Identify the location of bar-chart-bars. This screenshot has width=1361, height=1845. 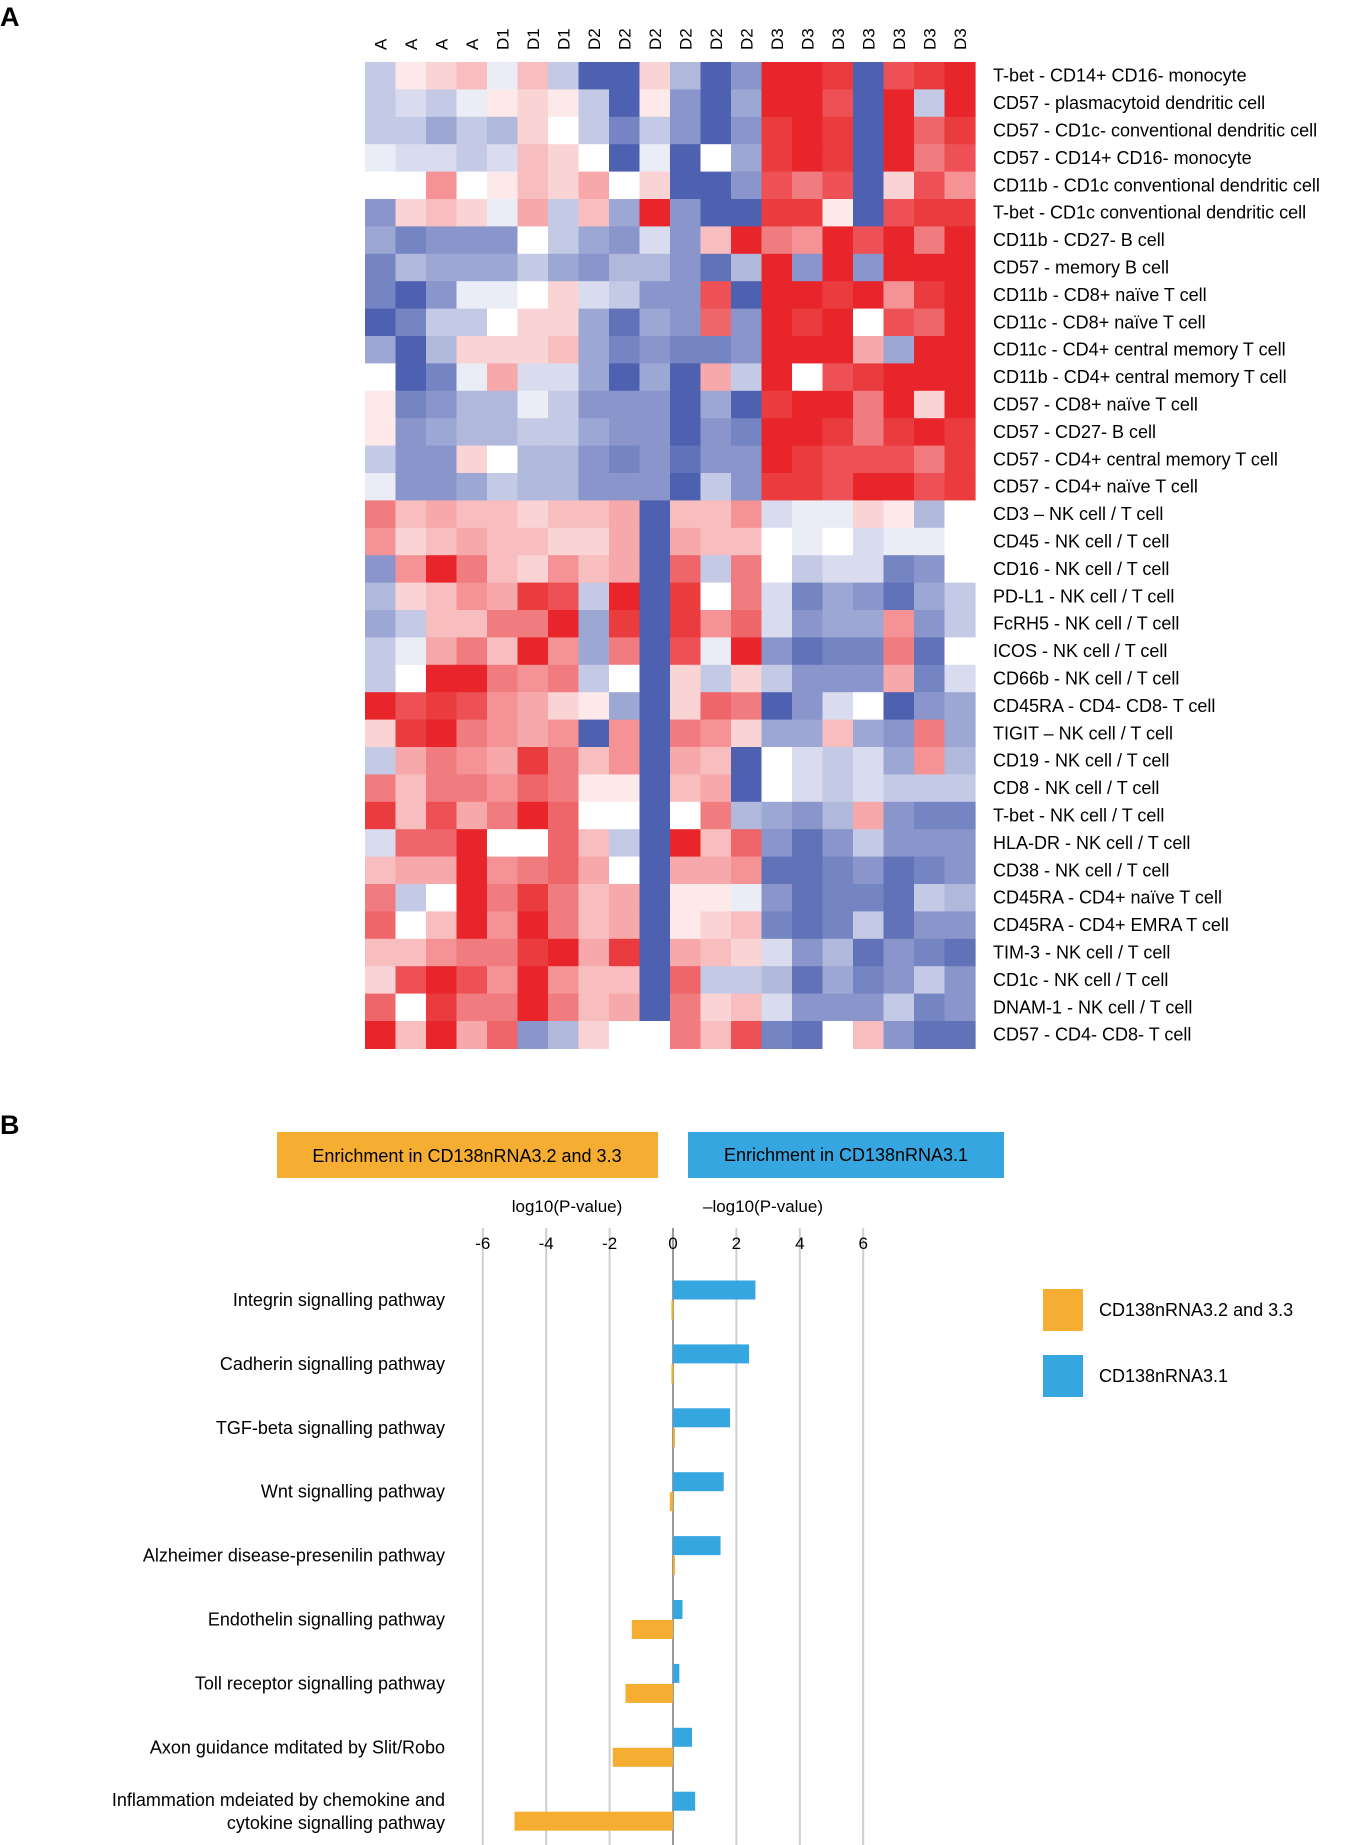
(635, 1555).